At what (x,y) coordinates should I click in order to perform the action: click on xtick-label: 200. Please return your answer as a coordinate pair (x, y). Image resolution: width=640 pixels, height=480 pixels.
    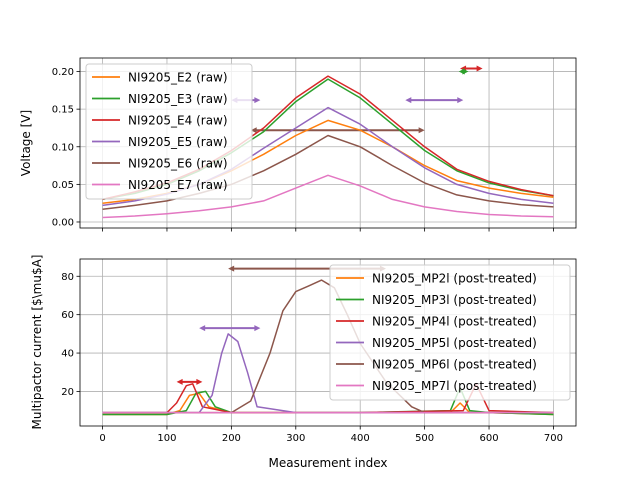
    Looking at the image, I should click on (231, 438).